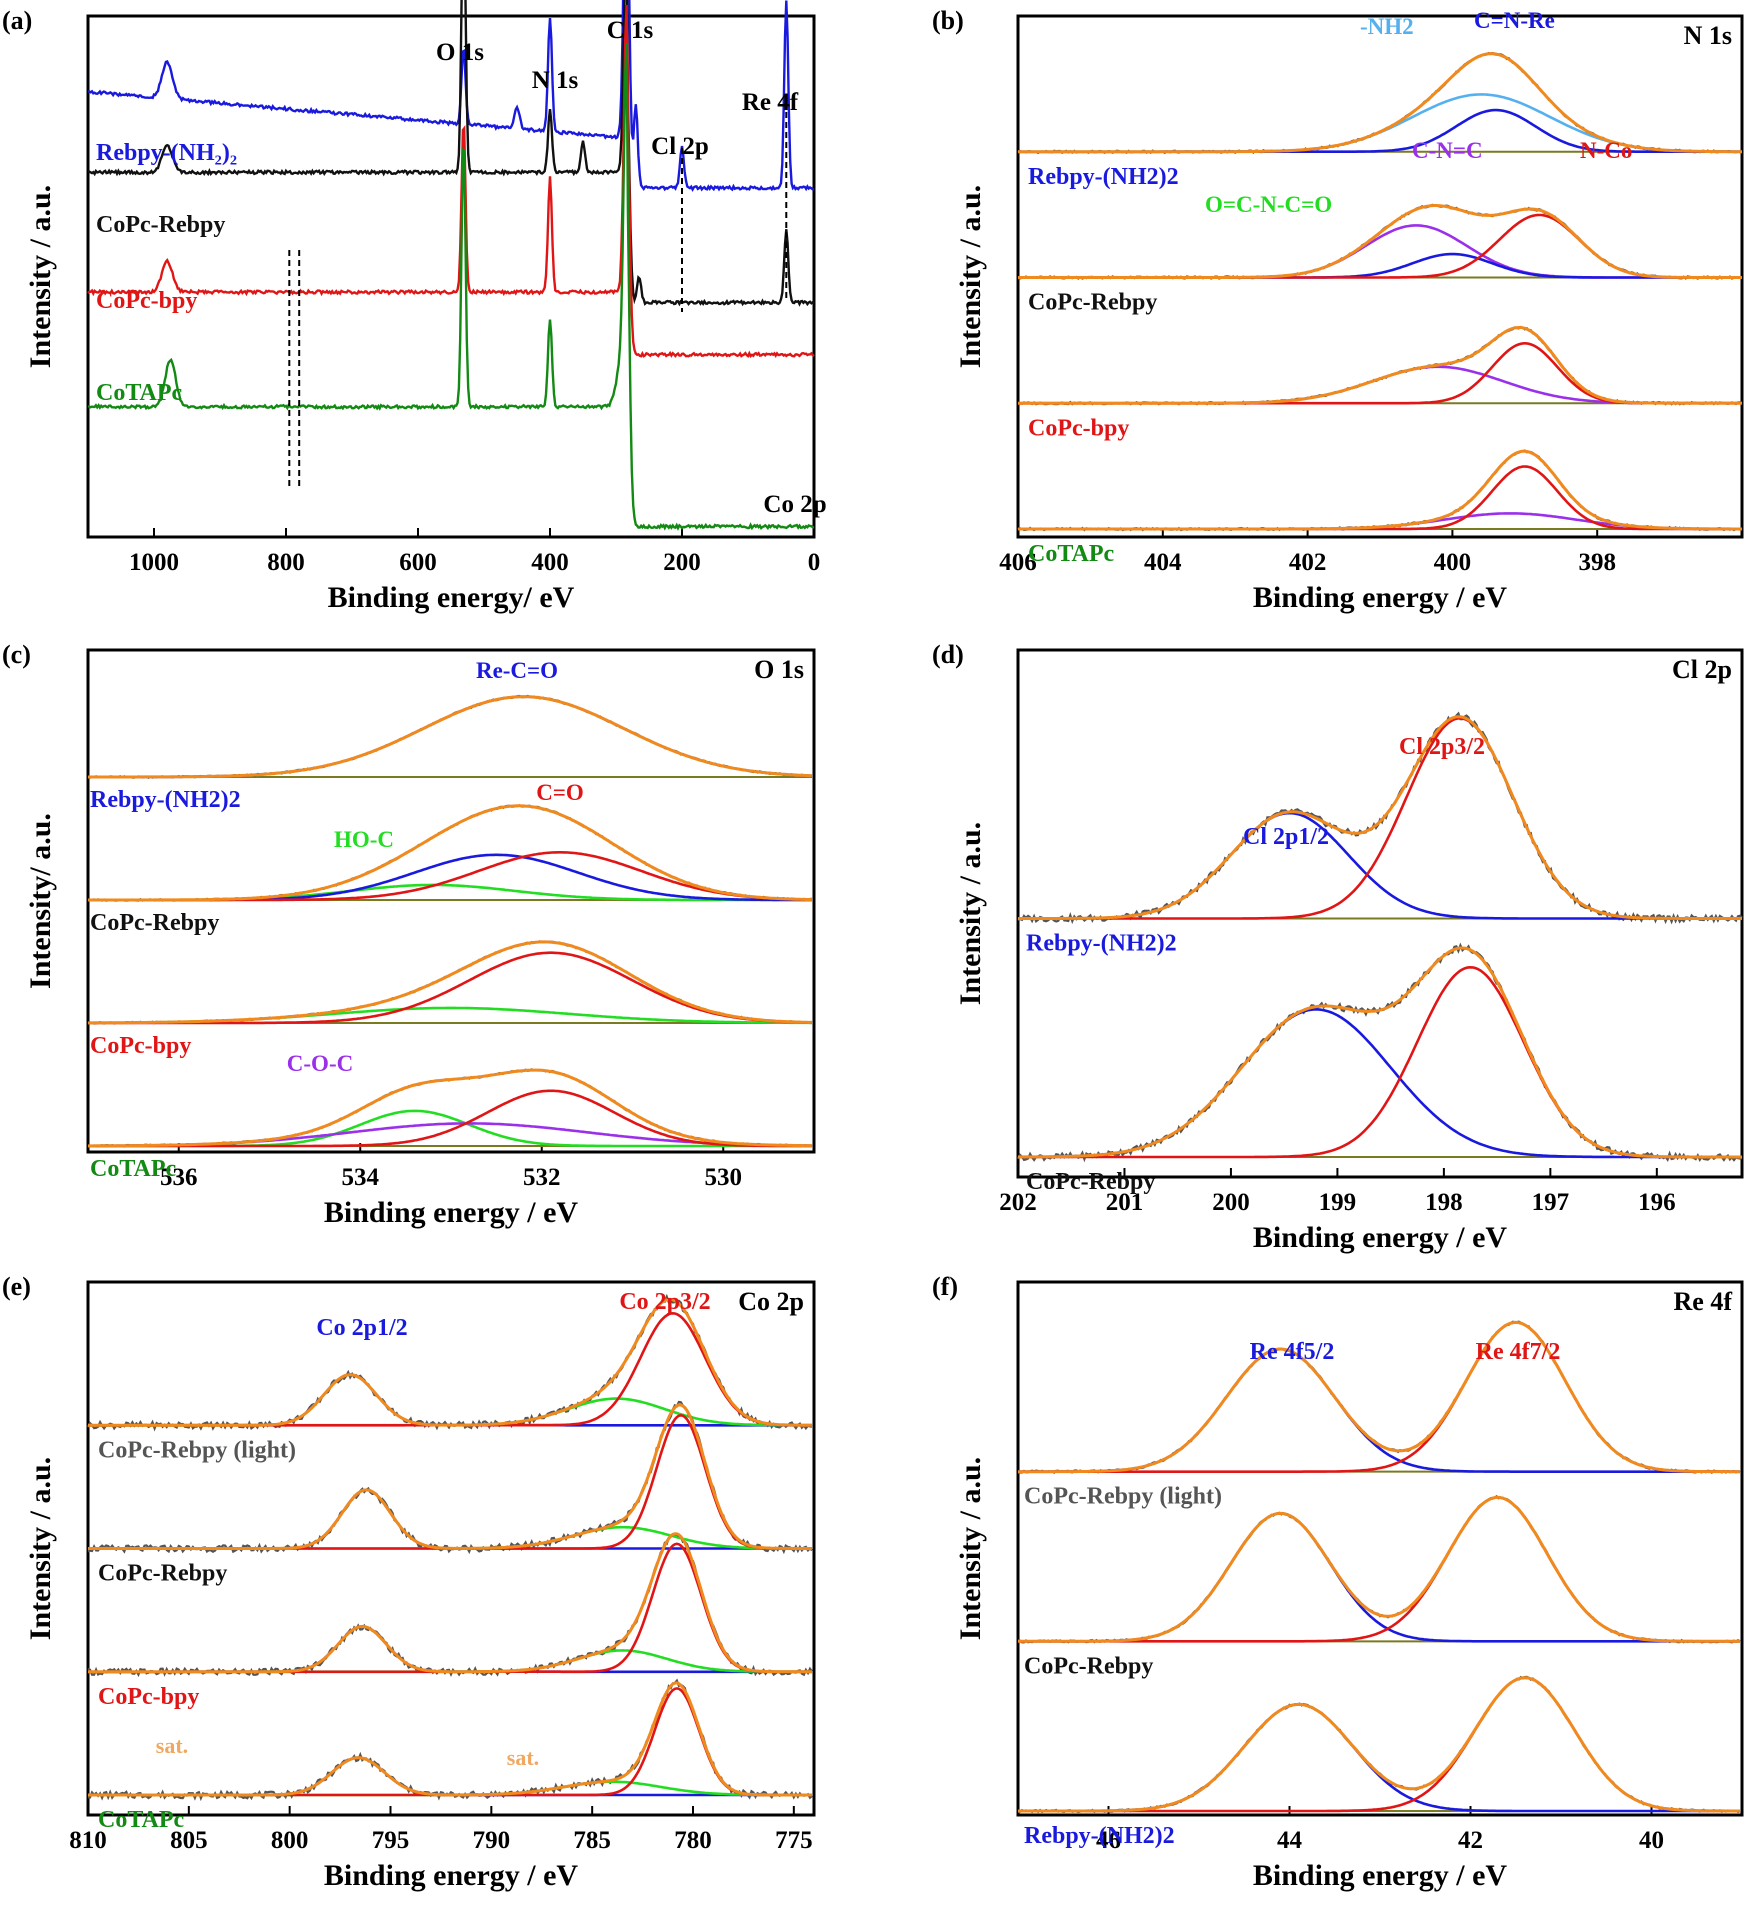 This screenshot has height=1906, width=1750. What do you see at coordinates (948, 654) in the screenshot?
I see `panel-label: (d)` at bounding box center [948, 654].